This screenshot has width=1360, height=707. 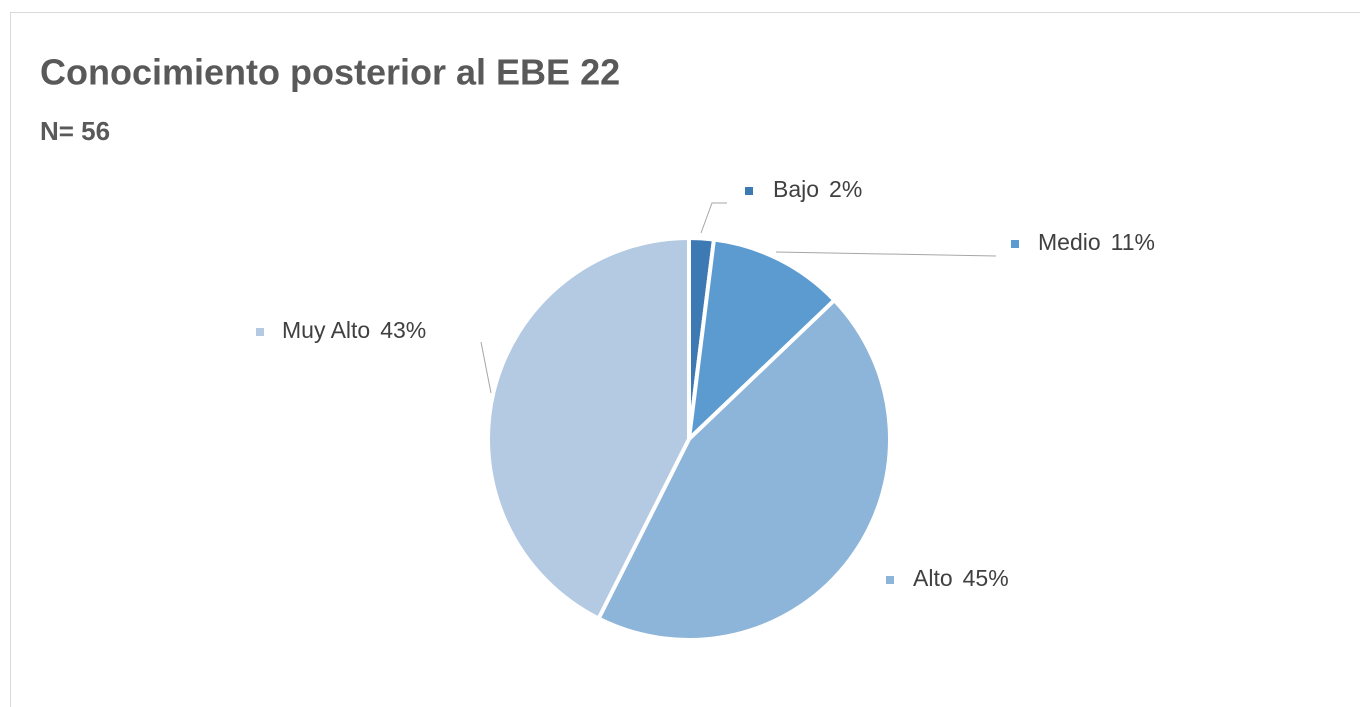 What do you see at coordinates (986, 578) in the screenshot?
I see `value-label: 45%` at bounding box center [986, 578].